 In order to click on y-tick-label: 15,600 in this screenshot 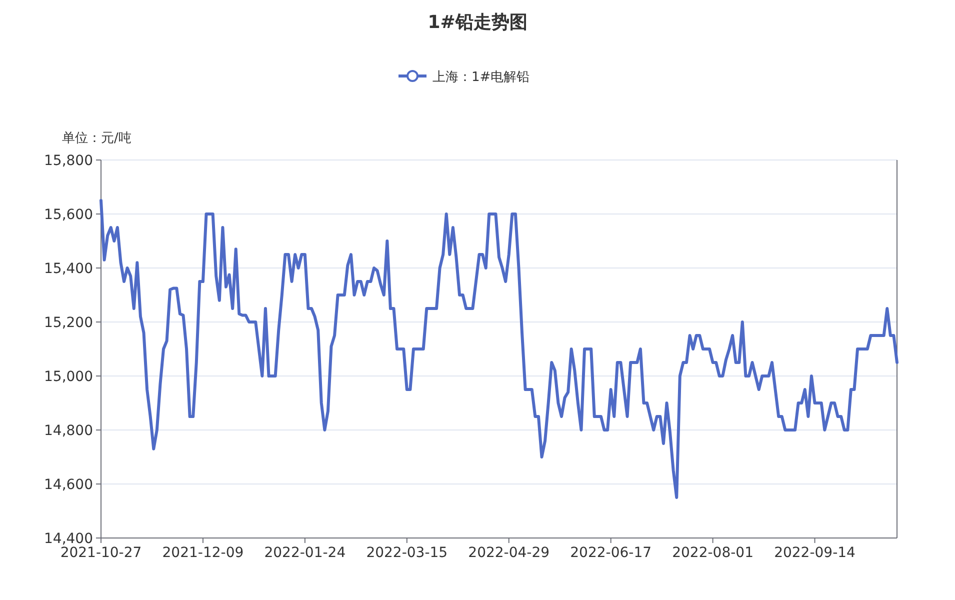, I will do `click(68, 215)`.